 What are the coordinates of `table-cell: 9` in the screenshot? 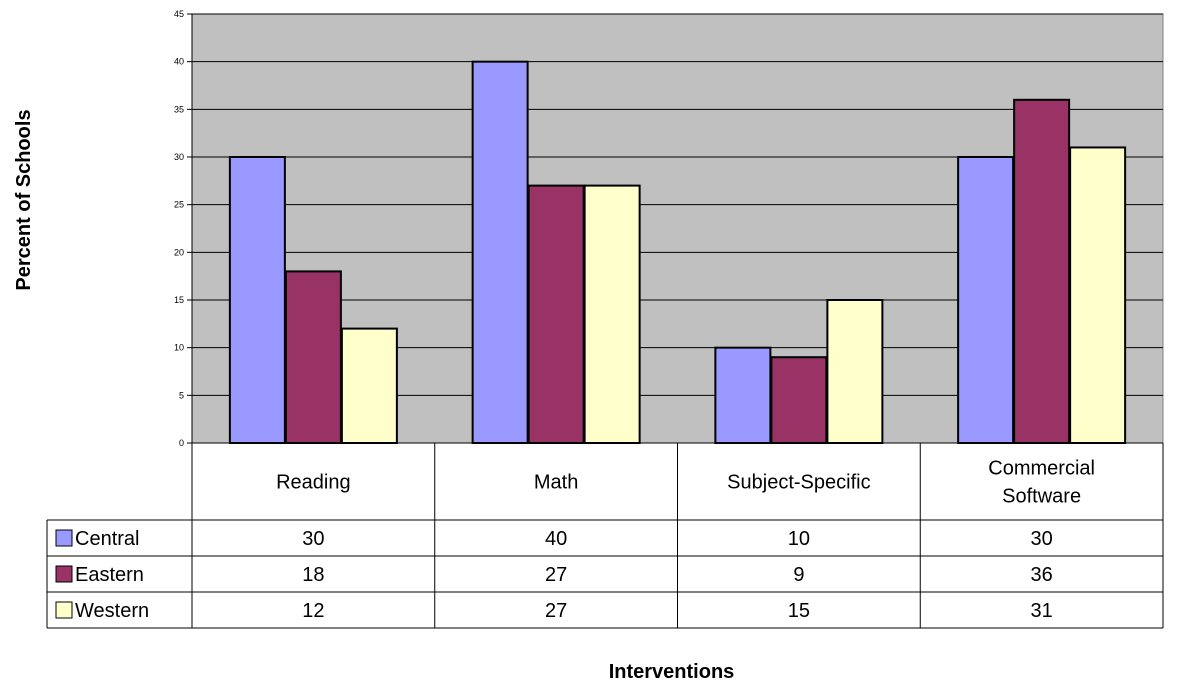 It's located at (798, 575).